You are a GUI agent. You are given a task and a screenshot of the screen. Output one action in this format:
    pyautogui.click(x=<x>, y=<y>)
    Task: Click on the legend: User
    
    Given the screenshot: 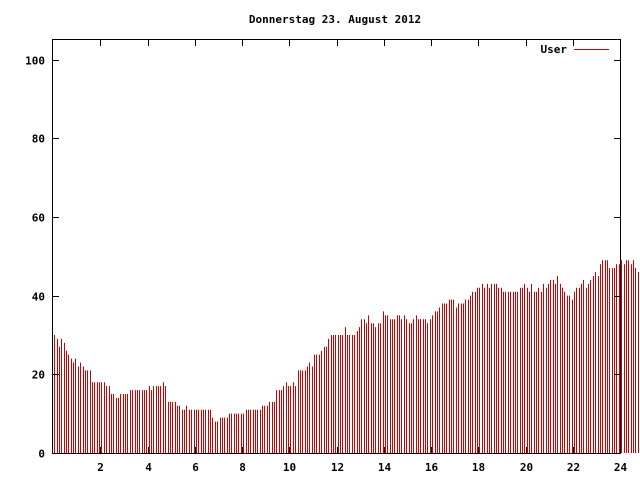 What is the action you would take?
    pyautogui.click(x=575, y=49)
    